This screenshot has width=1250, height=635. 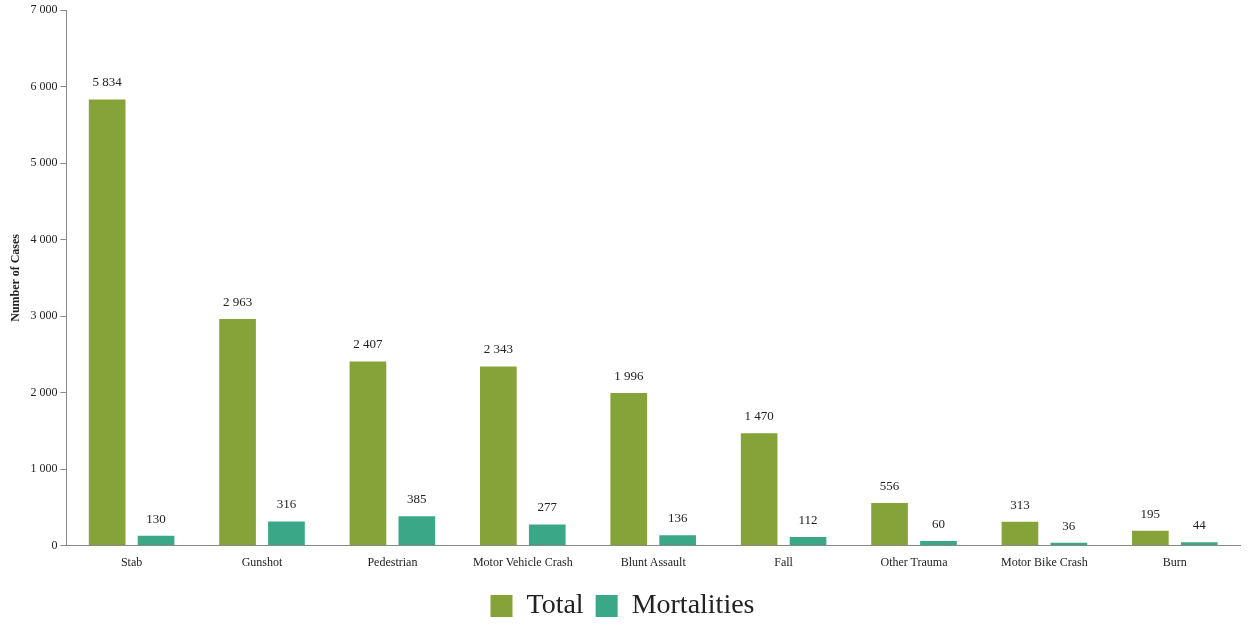 I want to click on data-label: 2 963, so click(x=237, y=301).